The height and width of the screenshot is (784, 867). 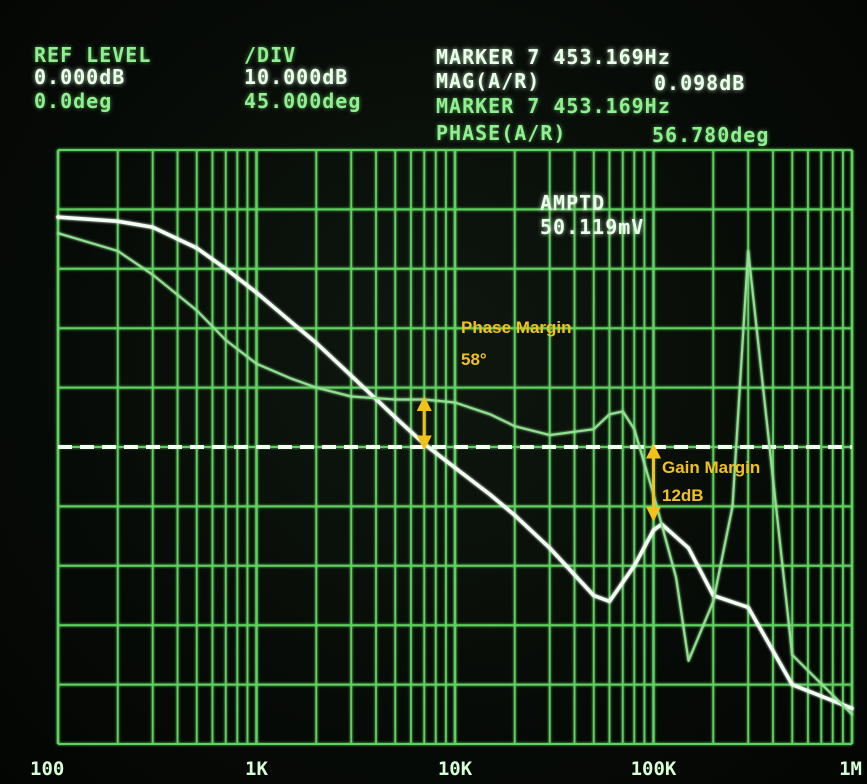 I want to click on x-tick-labels: 100 1K 10K 100K 1M, so click(x=446, y=769).